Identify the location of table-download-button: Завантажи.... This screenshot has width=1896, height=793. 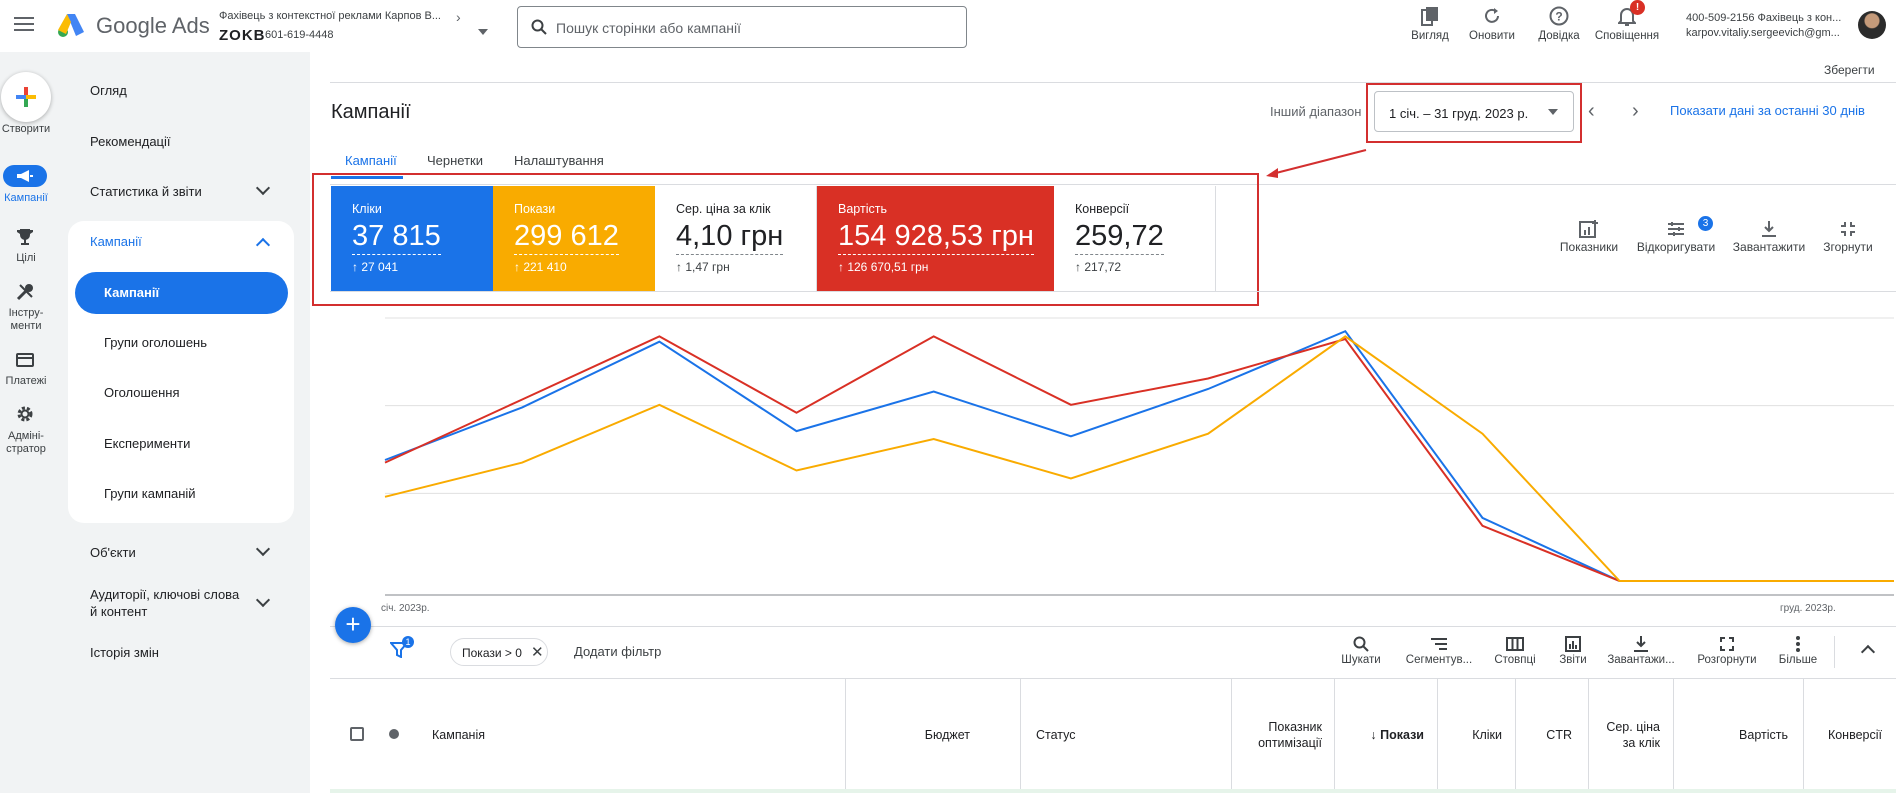
(1641, 650).